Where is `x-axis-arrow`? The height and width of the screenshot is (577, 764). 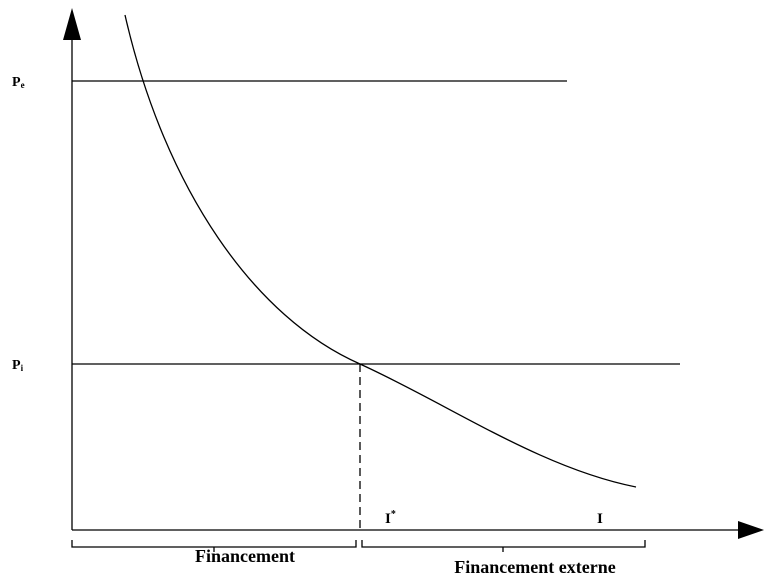 x-axis-arrow is located at coordinates (751, 530).